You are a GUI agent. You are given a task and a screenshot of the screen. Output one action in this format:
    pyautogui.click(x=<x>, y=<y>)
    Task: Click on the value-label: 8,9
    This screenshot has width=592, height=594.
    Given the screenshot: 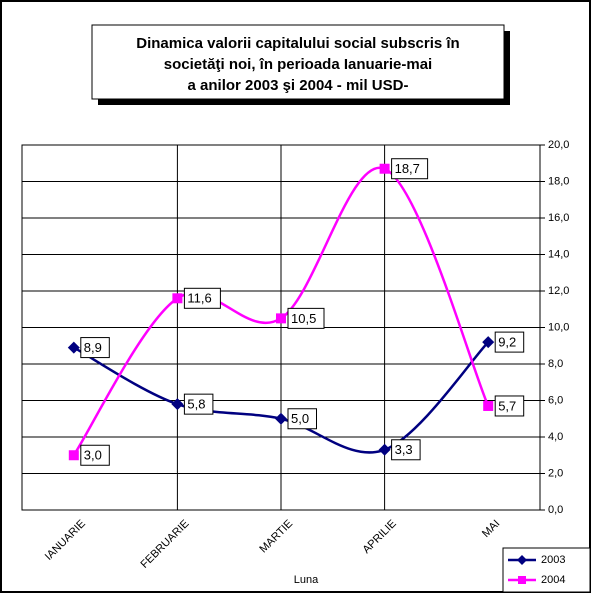 What is the action you would take?
    pyautogui.click(x=93, y=347)
    